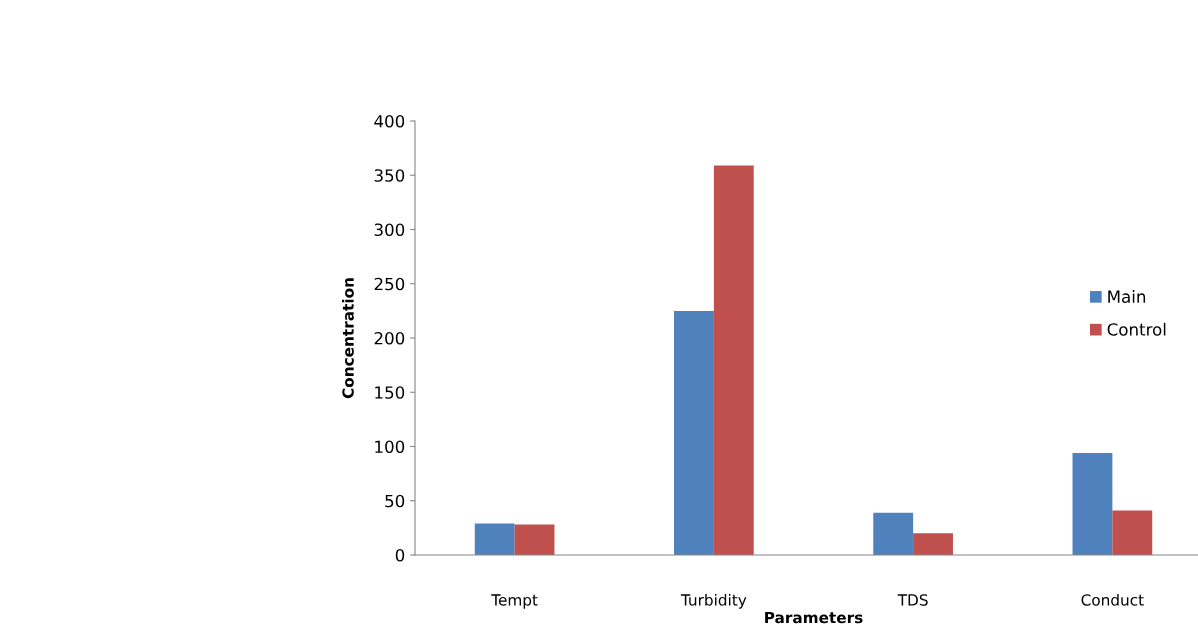 The image size is (1198, 629). Describe the element at coordinates (395, 501) in the screenshot. I see `y-tick-label: 50` at that location.